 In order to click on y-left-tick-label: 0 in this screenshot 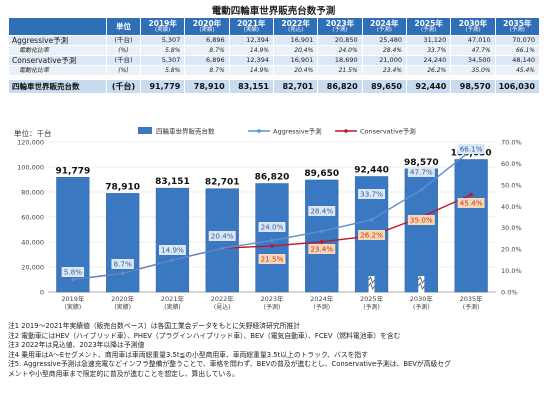, I will do `click(42, 293)`.